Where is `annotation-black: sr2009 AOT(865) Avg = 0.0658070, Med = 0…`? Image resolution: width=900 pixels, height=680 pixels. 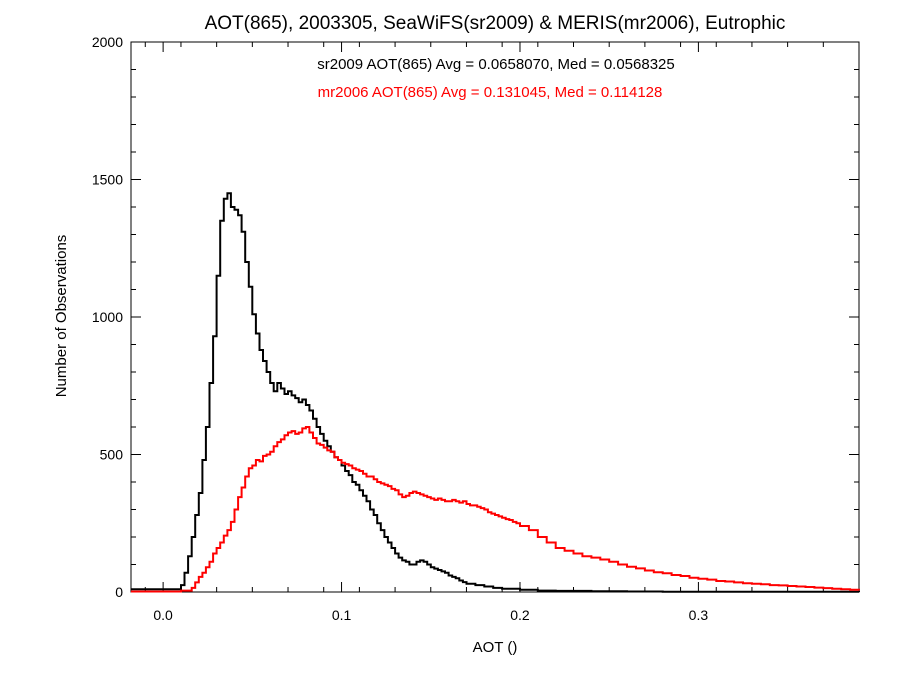 annotation-black: sr2009 AOT(865) Avg = 0.0658070, Med = 0… is located at coordinates (496, 64).